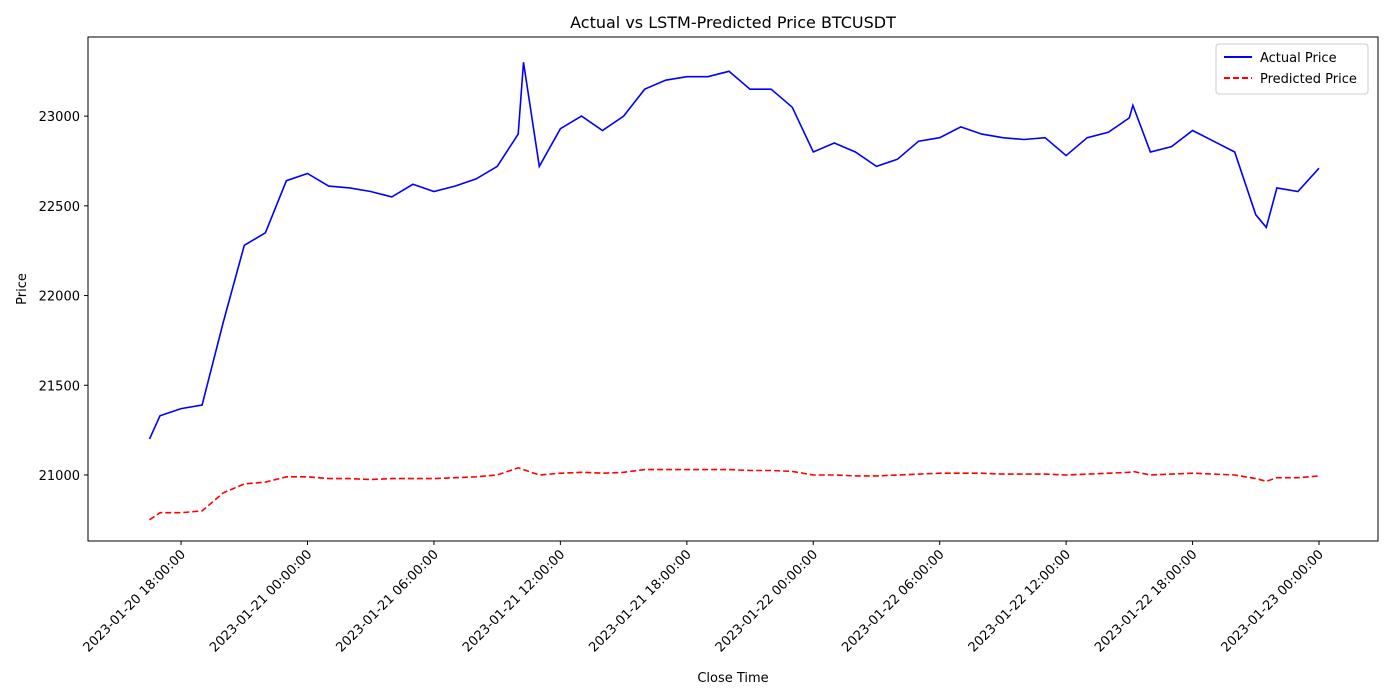 This screenshot has height=700, width=1400. Describe the element at coordinates (1273, 601) in the screenshot. I see `x-tick-label: 2023-01-23 00:00:00` at that location.